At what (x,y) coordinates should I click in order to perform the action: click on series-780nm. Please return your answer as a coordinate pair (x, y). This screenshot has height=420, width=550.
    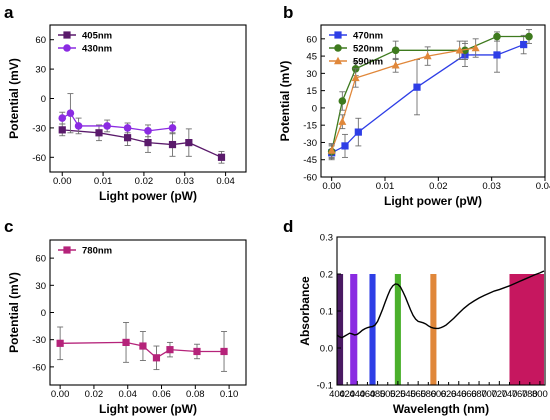
    Looking at the image, I should click on (142, 347).